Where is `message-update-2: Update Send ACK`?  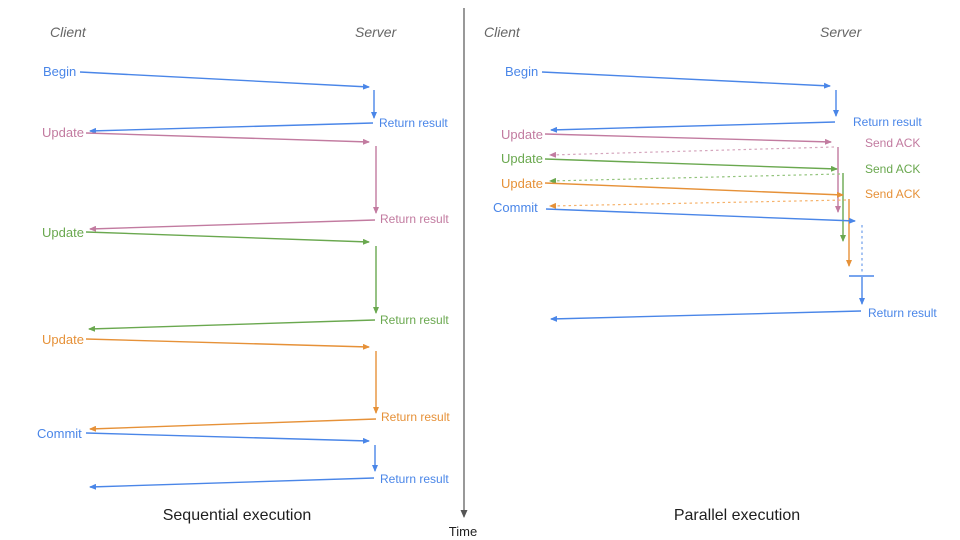
message-update-2: Update Send ACK is located at coordinates (710, 196).